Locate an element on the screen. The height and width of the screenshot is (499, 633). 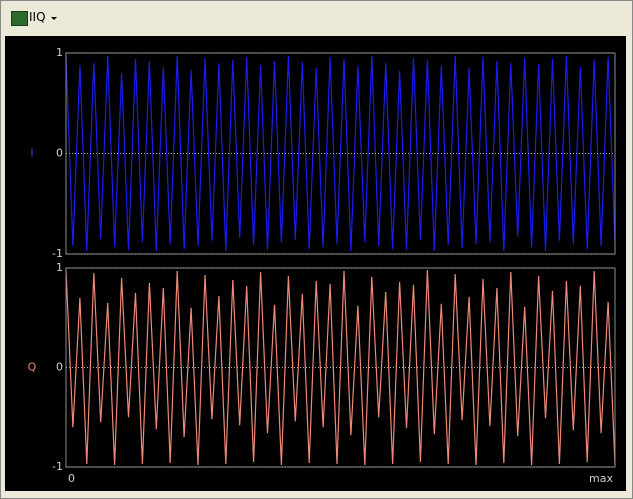
toolbar-icon is located at coordinates (19, 18).